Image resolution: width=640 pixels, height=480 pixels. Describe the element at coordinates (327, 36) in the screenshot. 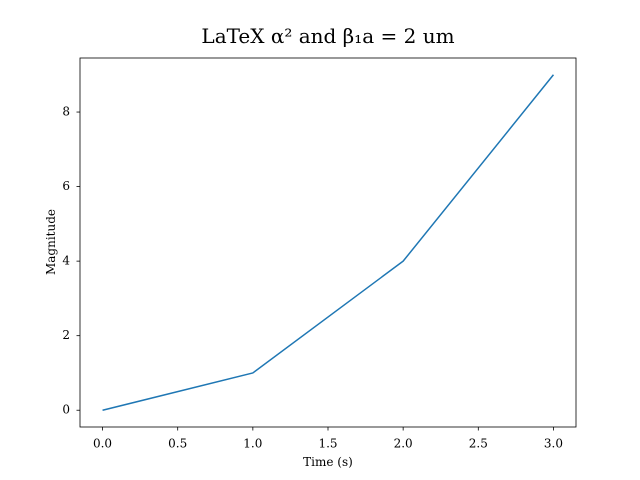

I see `chart-title: LaTeX α² and β₁a = 2 um` at that location.